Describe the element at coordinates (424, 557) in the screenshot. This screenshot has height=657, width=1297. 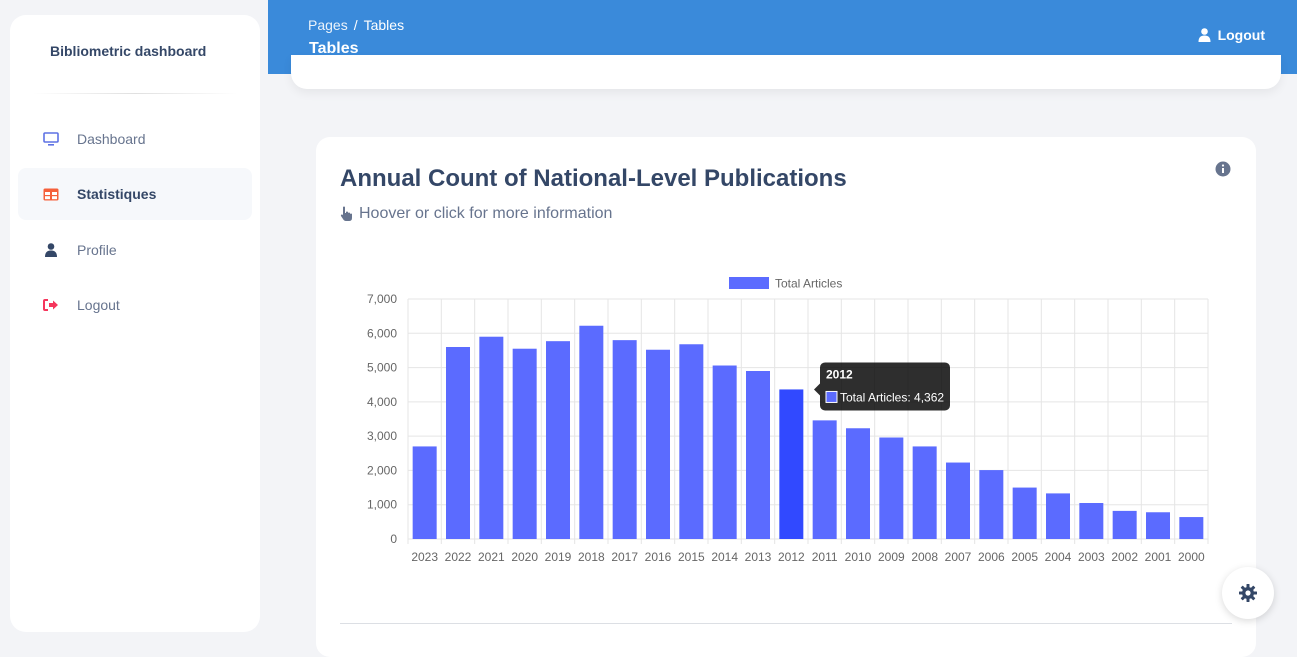
I see `x-tick-label: 2023` at that location.